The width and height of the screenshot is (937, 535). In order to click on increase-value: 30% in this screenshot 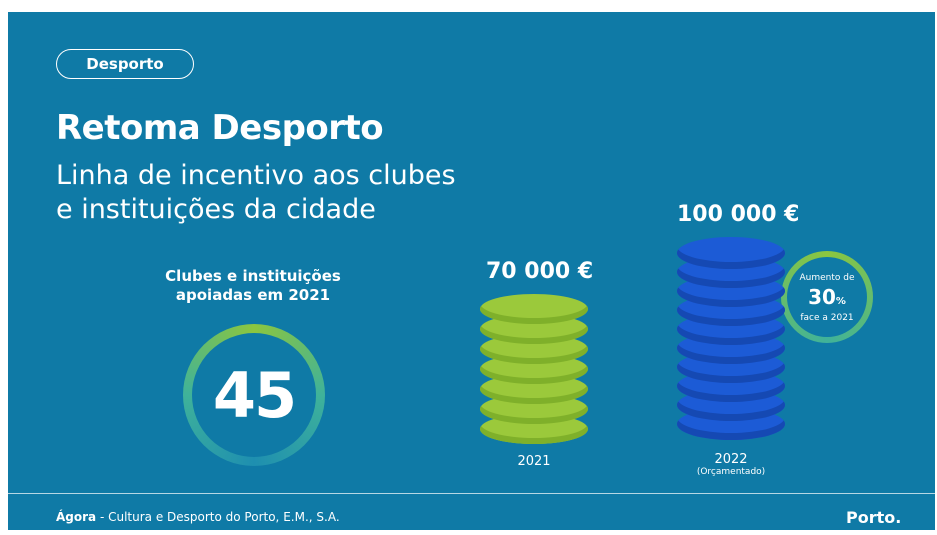, I will do `click(827, 297)`.